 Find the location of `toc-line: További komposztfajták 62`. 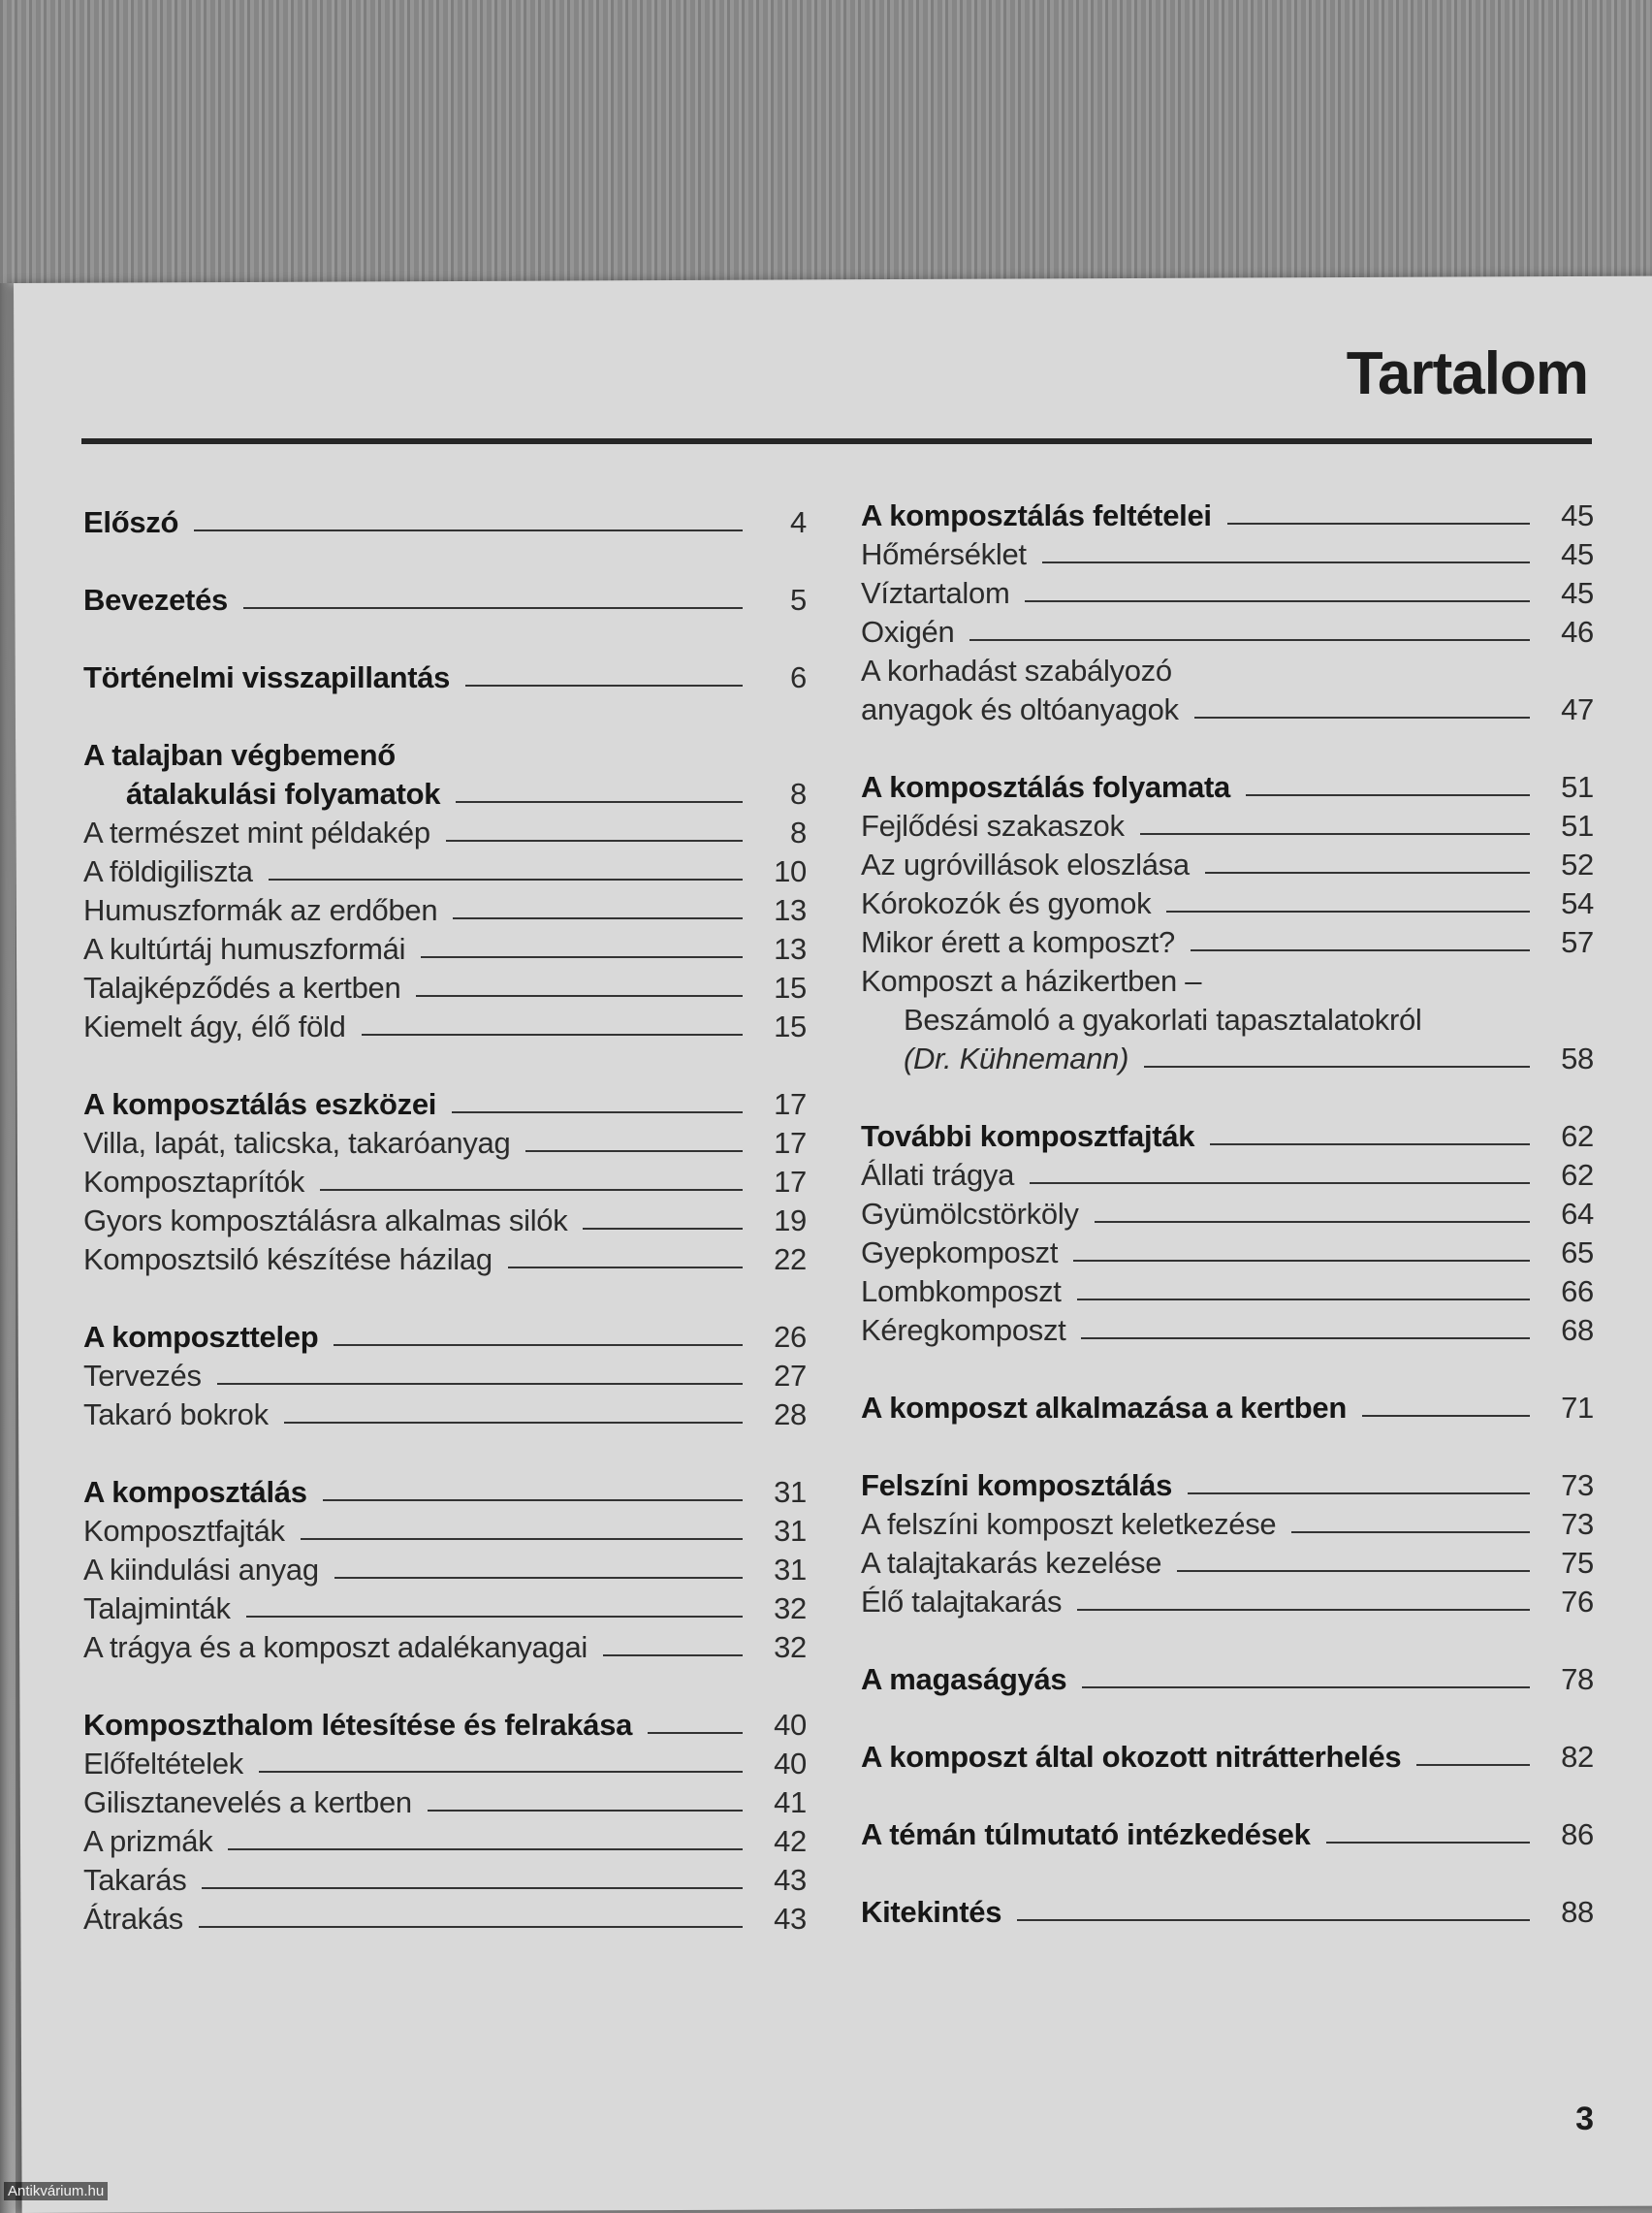

toc-line: További komposztfajták 62 is located at coordinates (1227, 1136).